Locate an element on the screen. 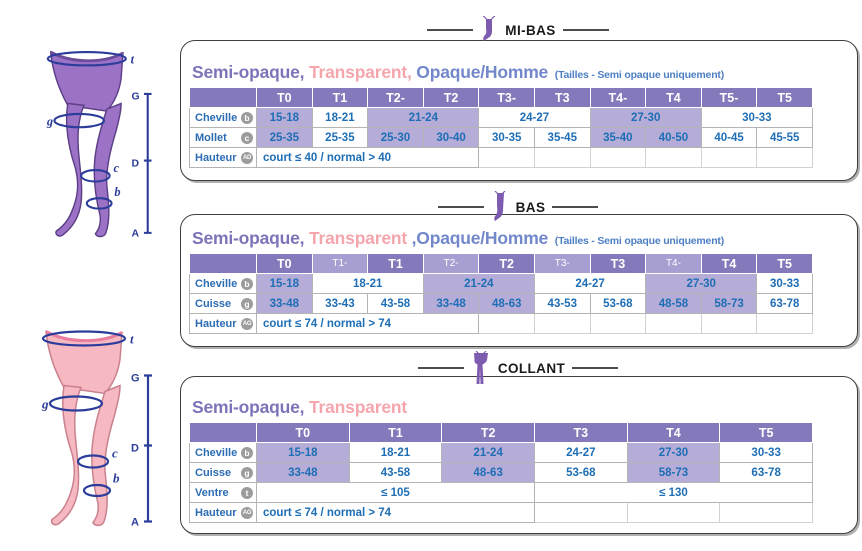 This screenshot has width=862, height=551. section-title-bas: BAS is located at coordinates (518, 207).